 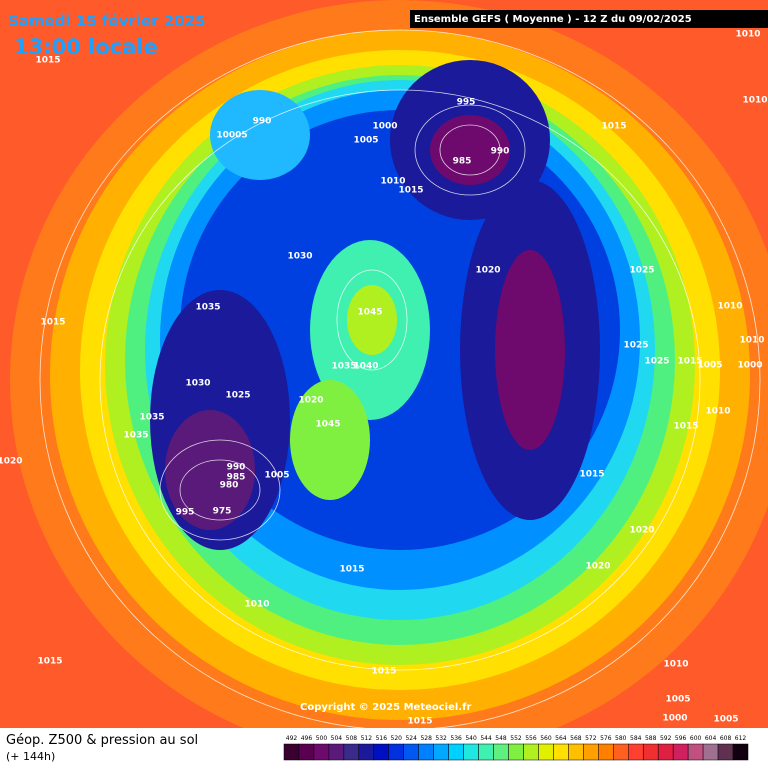 I want to click on legend-label: 584, so click(x=636, y=738).